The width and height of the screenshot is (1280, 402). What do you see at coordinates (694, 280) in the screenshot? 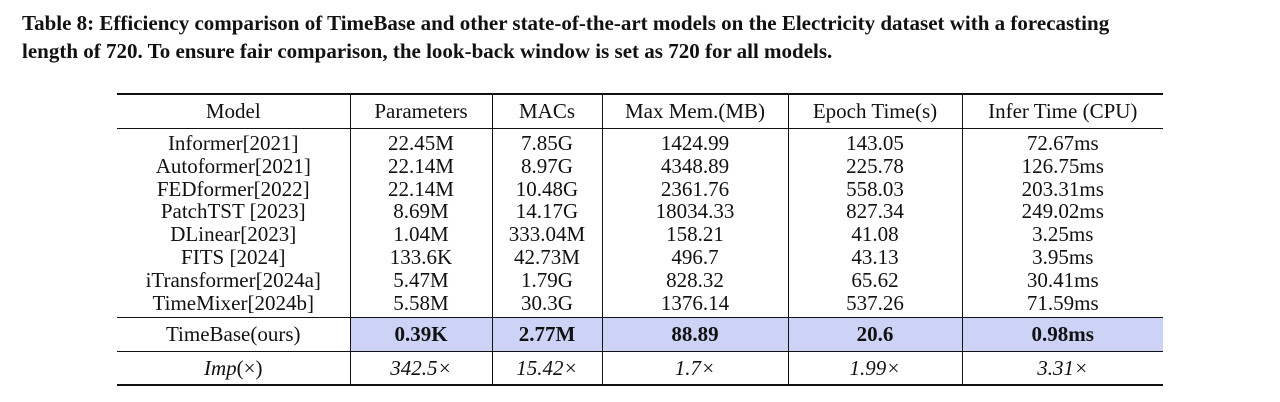
I see `cell-max-mem: 828.32` at bounding box center [694, 280].